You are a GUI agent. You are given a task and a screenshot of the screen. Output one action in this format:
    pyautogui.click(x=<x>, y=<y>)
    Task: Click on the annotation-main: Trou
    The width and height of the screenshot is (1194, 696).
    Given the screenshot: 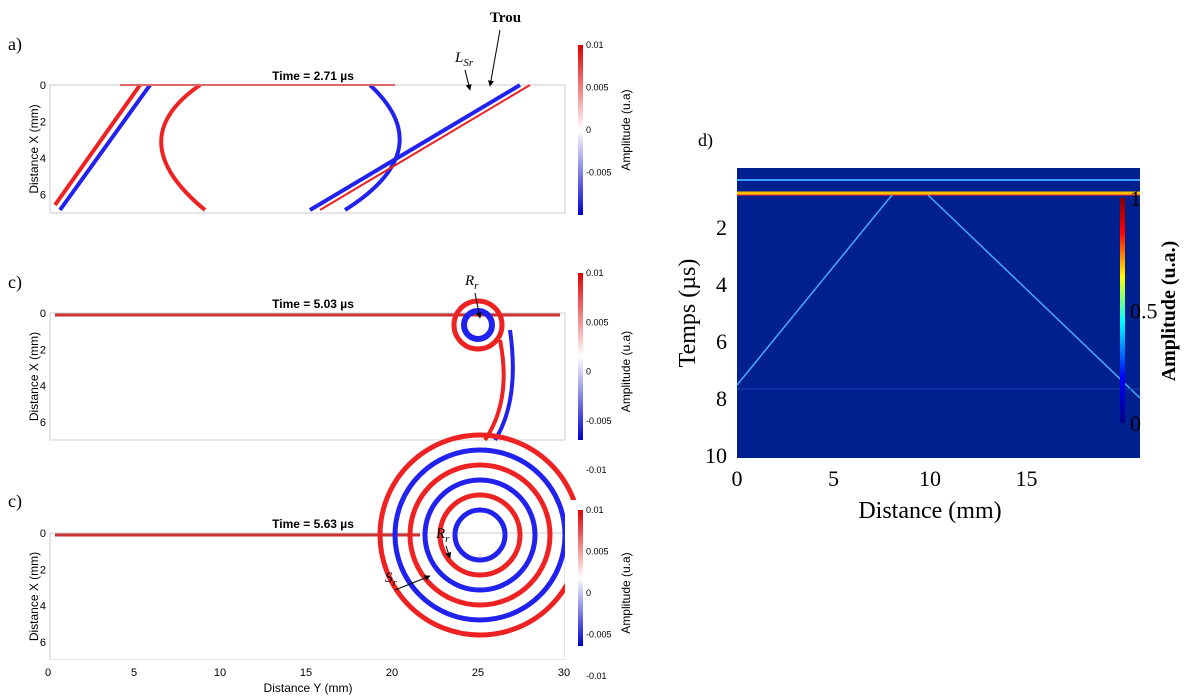 What is the action you would take?
    pyautogui.click(x=505, y=18)
    